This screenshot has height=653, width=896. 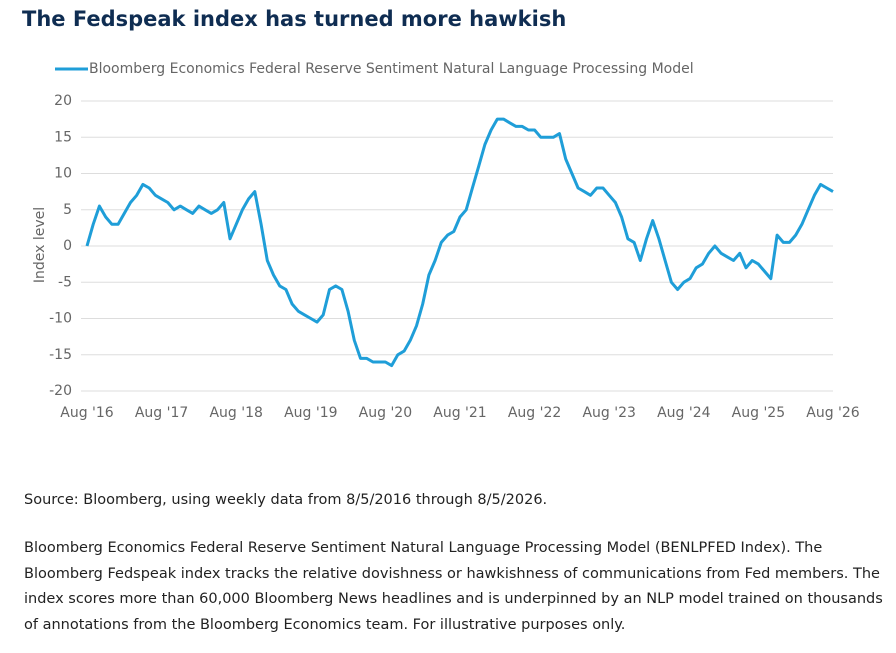 I want to click on y-tick-label: -5, so click(x=65, y=282).